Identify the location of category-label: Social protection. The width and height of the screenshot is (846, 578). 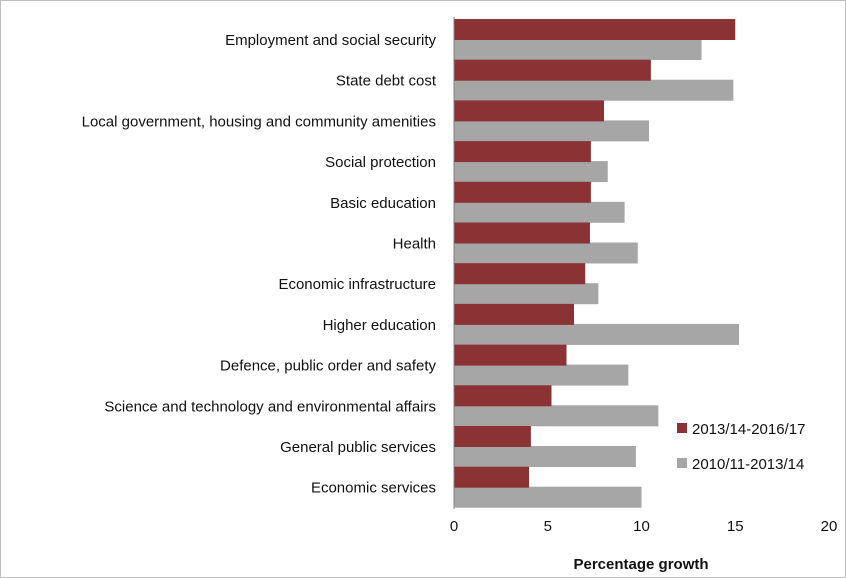
(380, 162).